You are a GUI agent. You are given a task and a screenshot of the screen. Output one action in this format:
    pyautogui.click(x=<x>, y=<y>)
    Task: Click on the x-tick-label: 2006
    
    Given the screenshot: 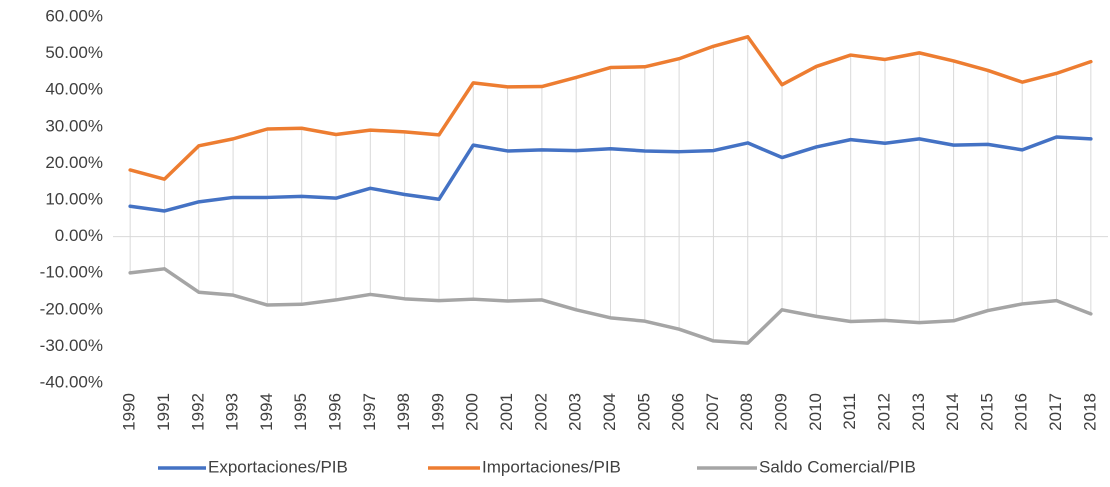 What is the action you would take?
    pyautogui.click(x=678, y=412)
    